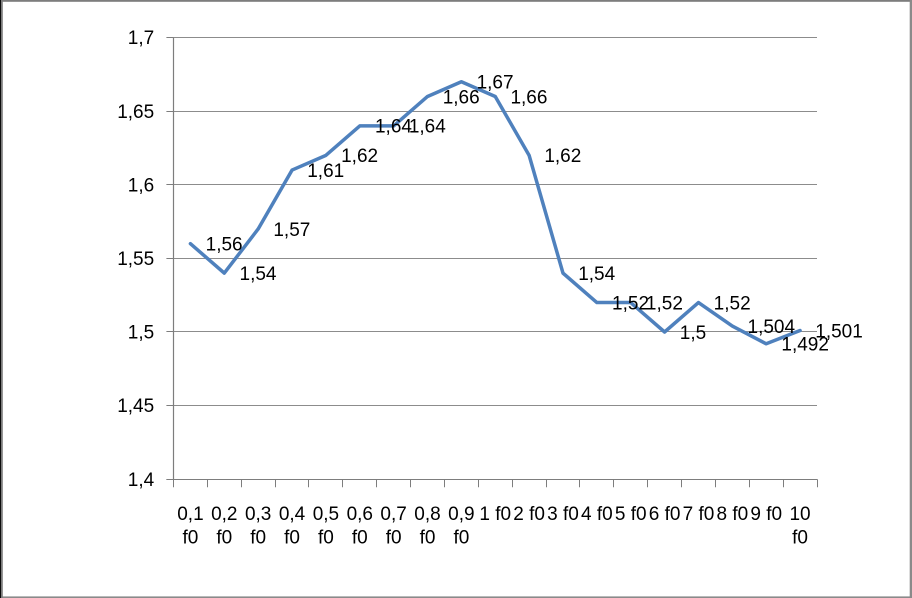  Describe the element at coordinates (135, 259) in the screenshot. I see `svg-text: 1,55` at that location.